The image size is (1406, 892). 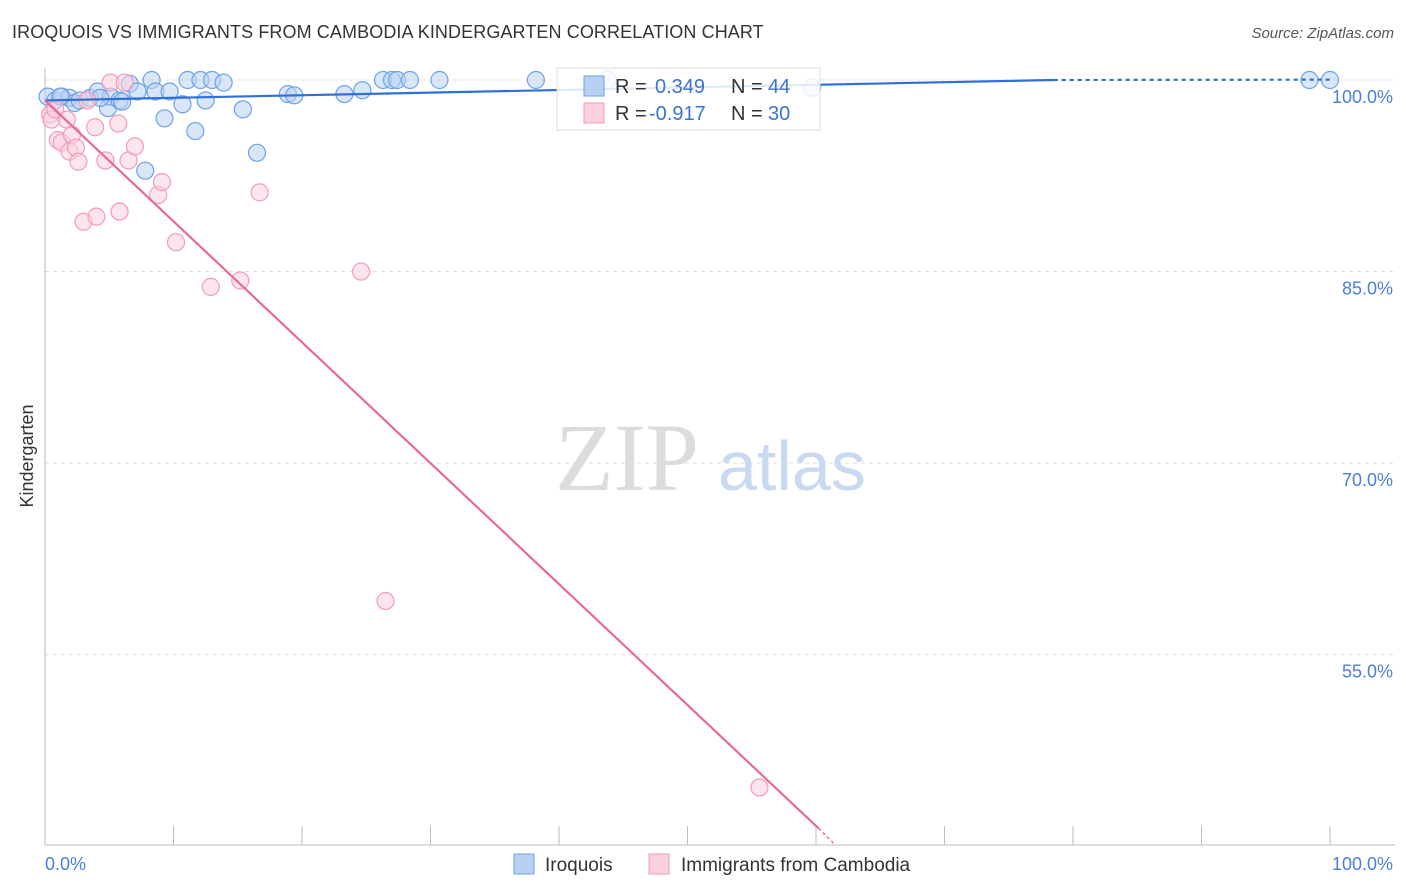 What do you see at coordinates (1362, 97) in the screenshot?
I see `y-tick-label: 100.0%` at bounding box center [1362, 97].